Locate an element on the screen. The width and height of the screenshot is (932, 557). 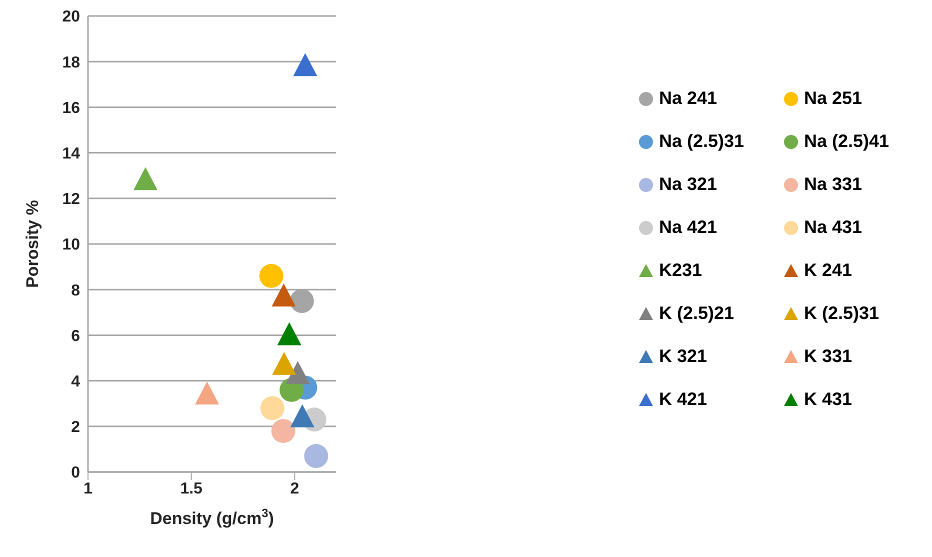
legend-label: K (2.5)31 is located at coordinates (842, 313).